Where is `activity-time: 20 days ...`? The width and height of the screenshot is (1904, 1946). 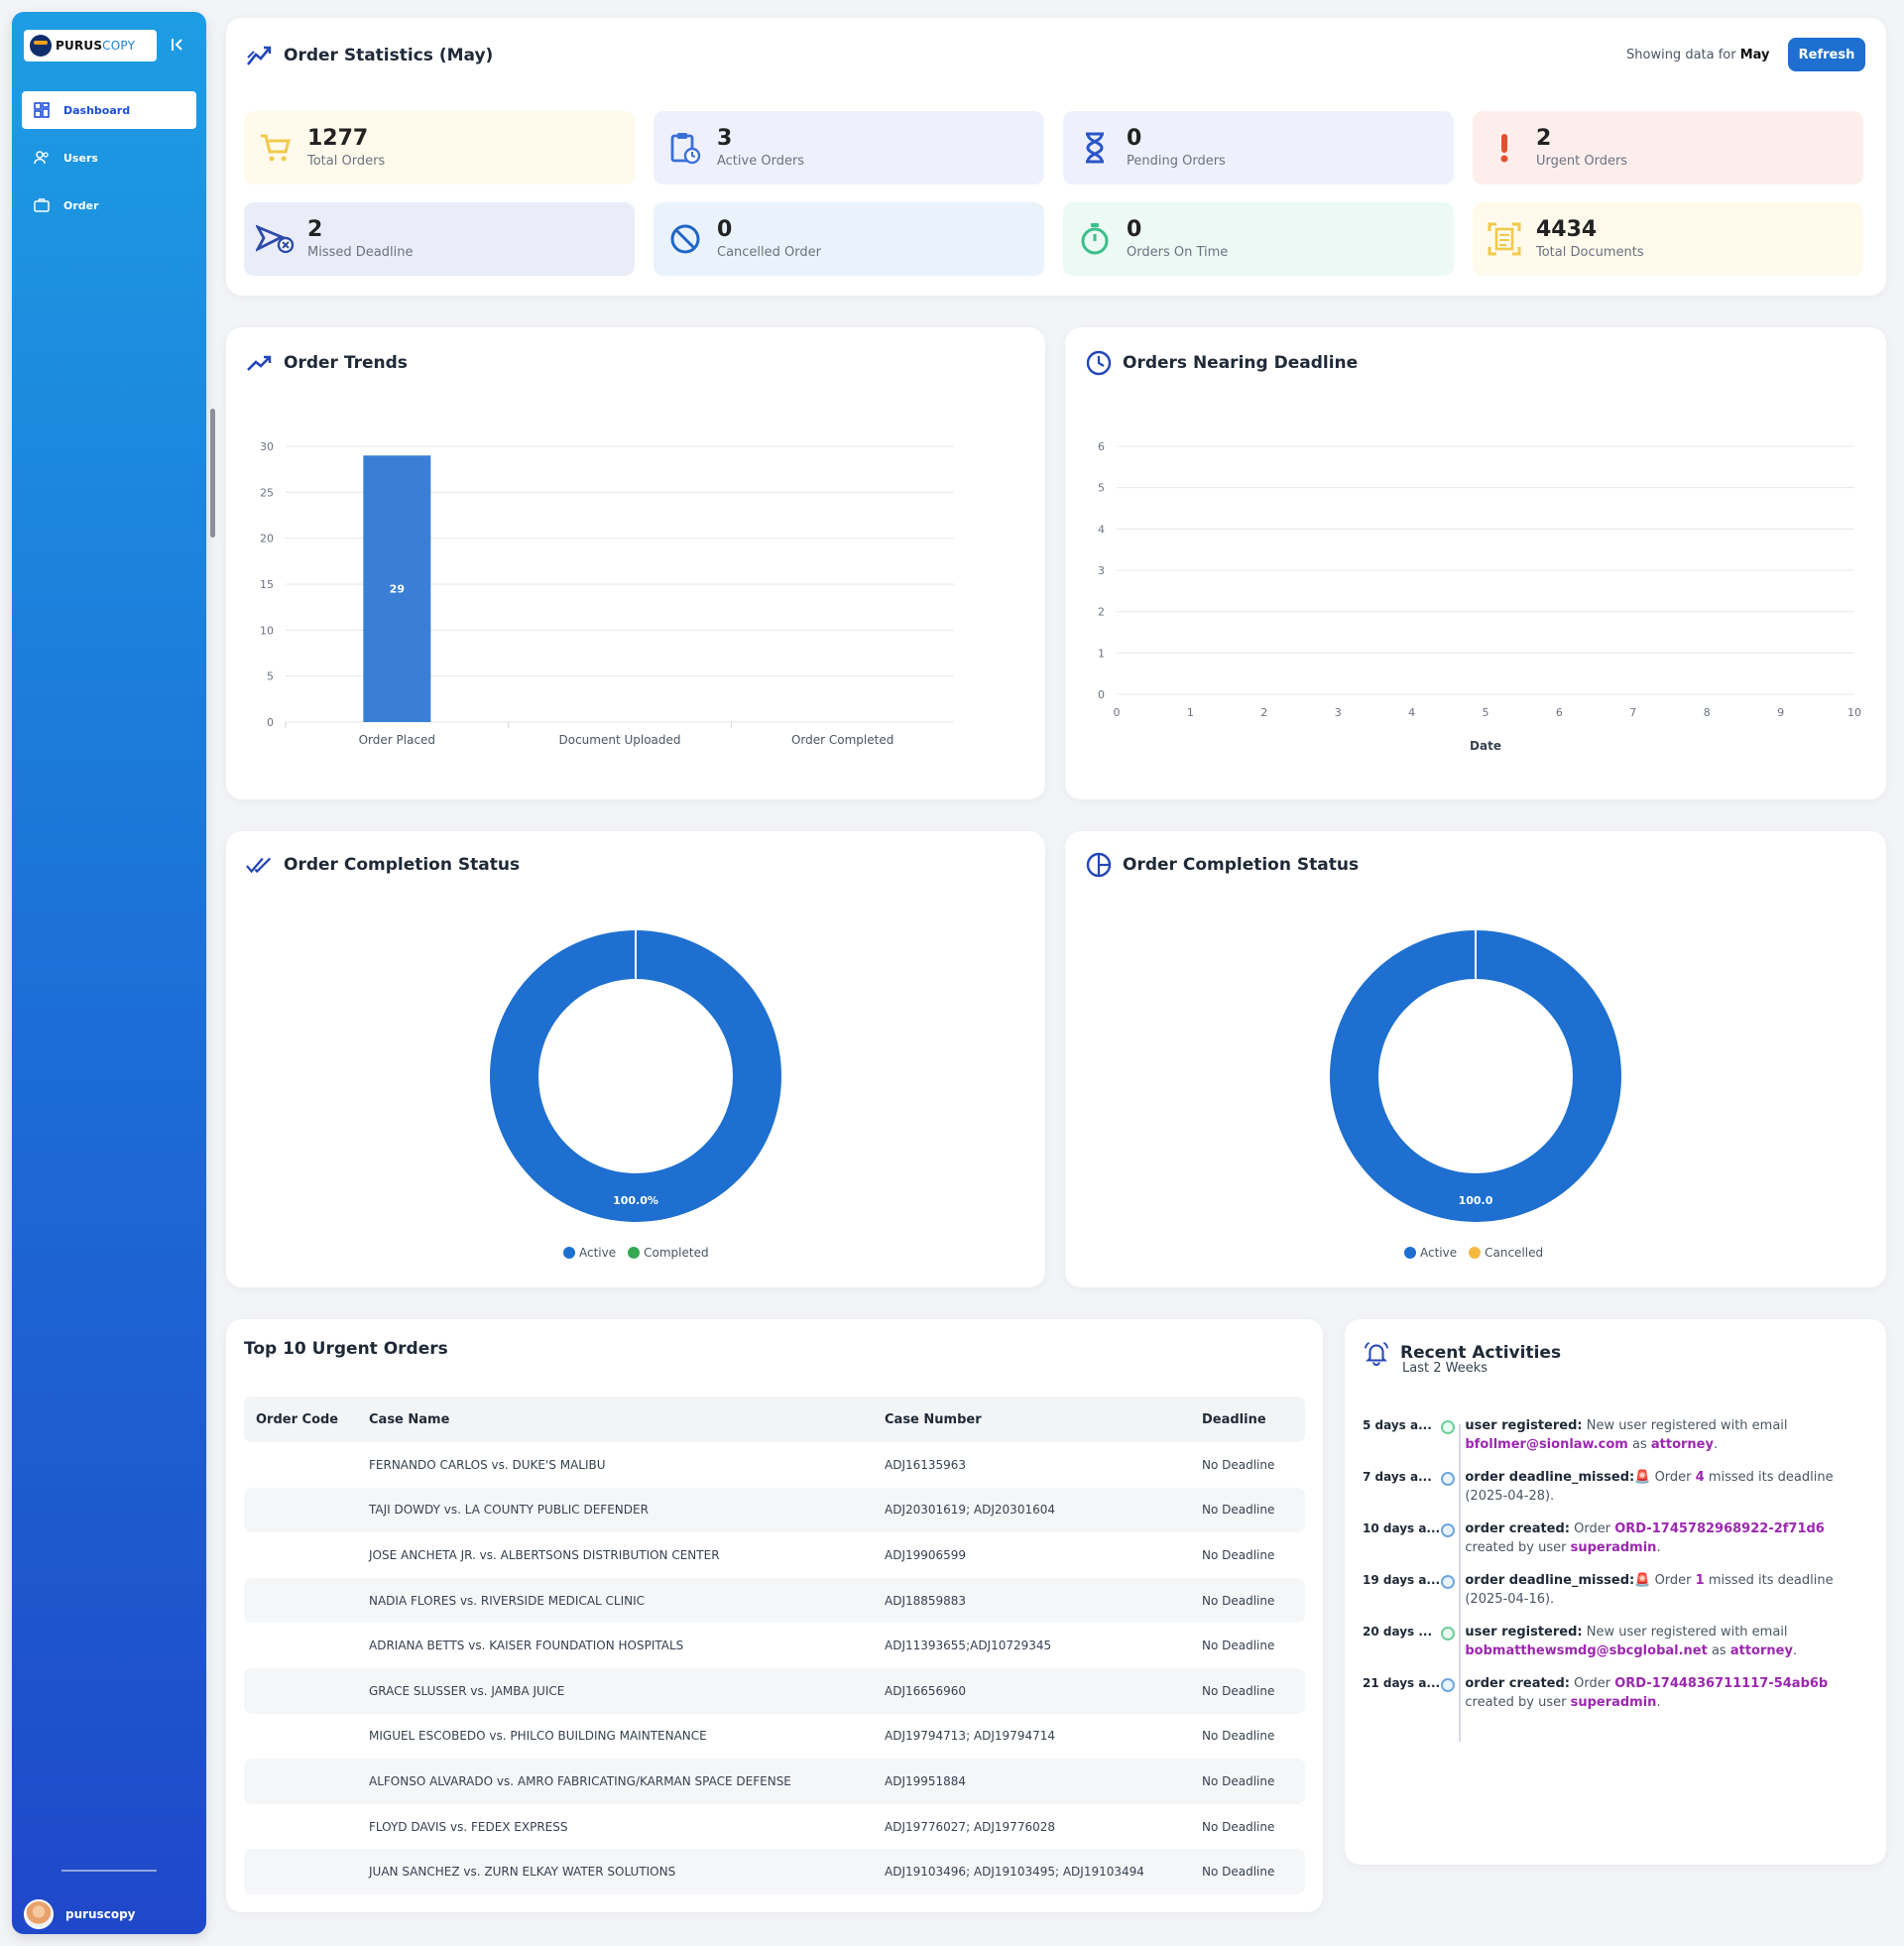 activity-time: 20 days ... is located at coordinates (1398, 1632).